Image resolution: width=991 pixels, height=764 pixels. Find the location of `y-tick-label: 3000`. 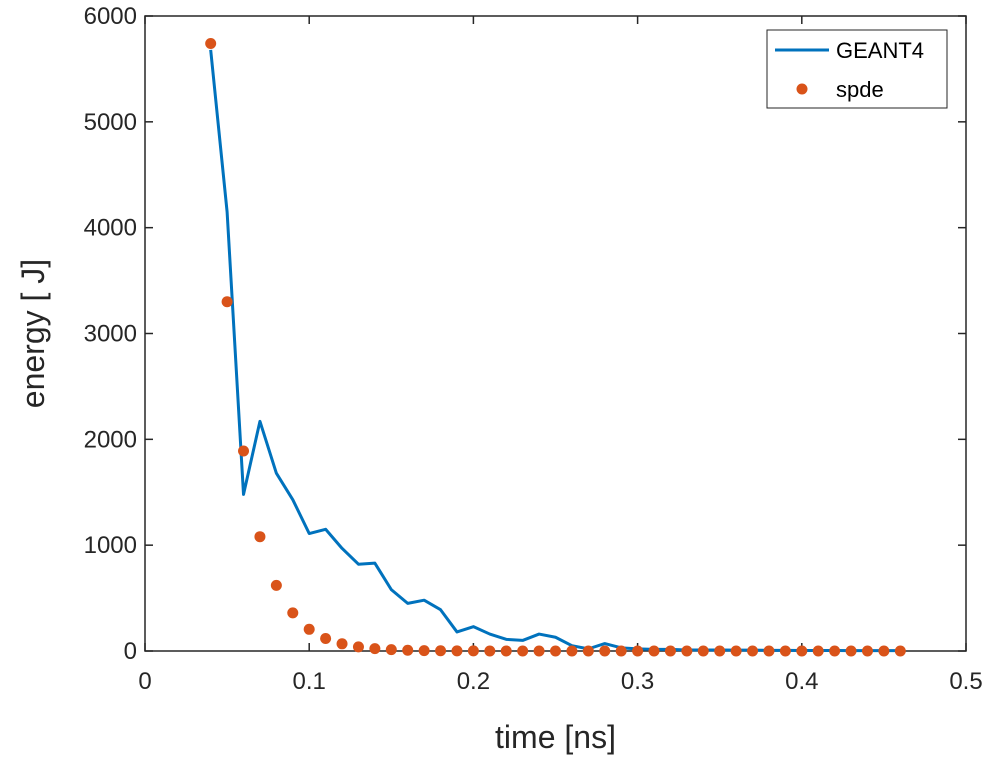

y-tick-label: 3000 is located at coordinates (110, 334).